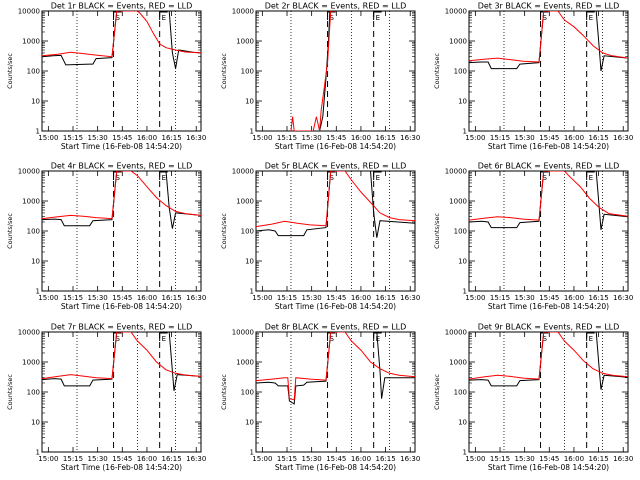 This screenshot has width=640, height=480. Describe the element at coordinates (437, 71) in the screenshot. I see `y-axis-label: Counts/sec` at that location.